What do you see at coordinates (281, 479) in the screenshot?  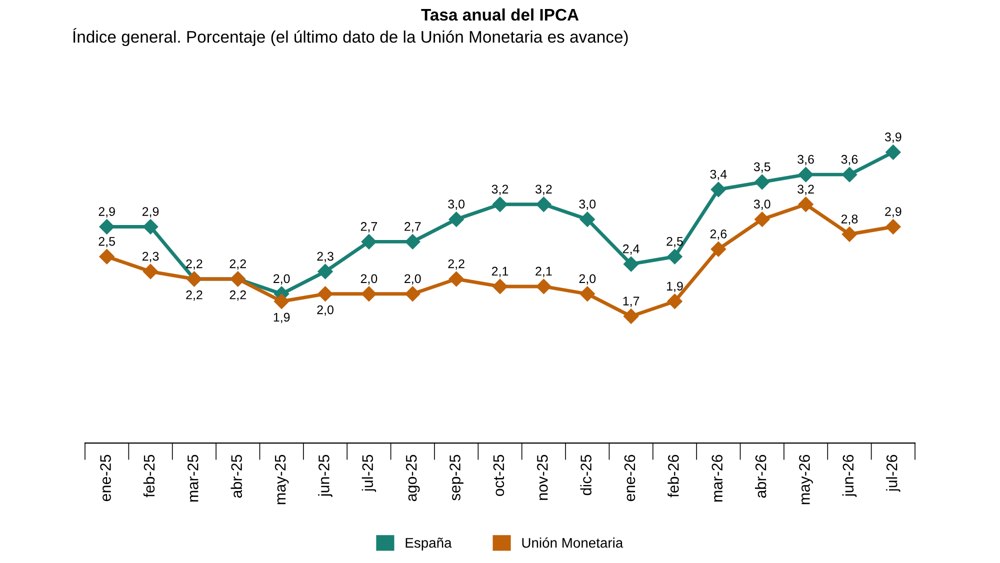 I see `x-tick-label: may-25` at bounding box center [281, 479].